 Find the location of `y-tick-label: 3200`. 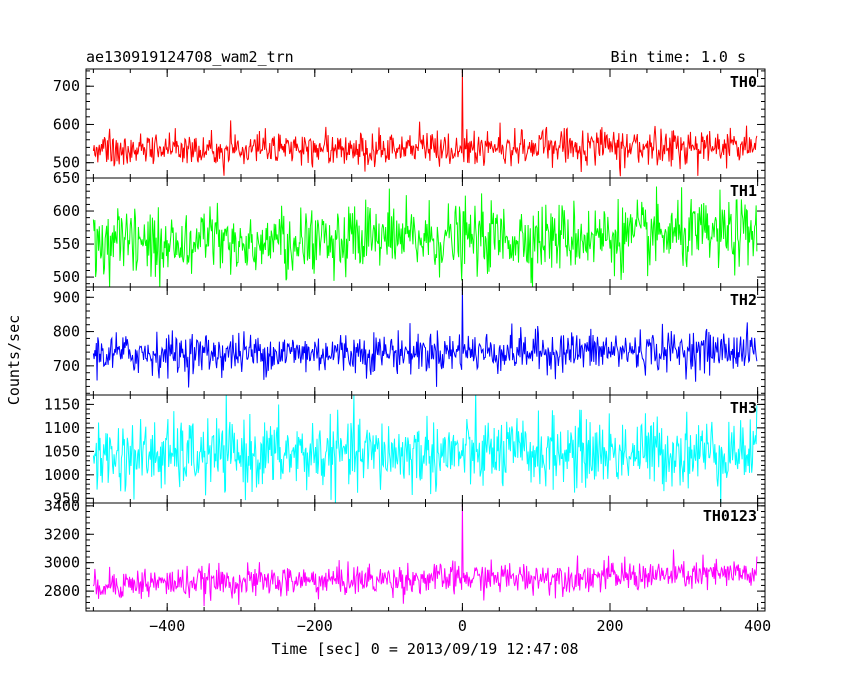

y-tick-label: 3200 is located at coordinates (62, 534).